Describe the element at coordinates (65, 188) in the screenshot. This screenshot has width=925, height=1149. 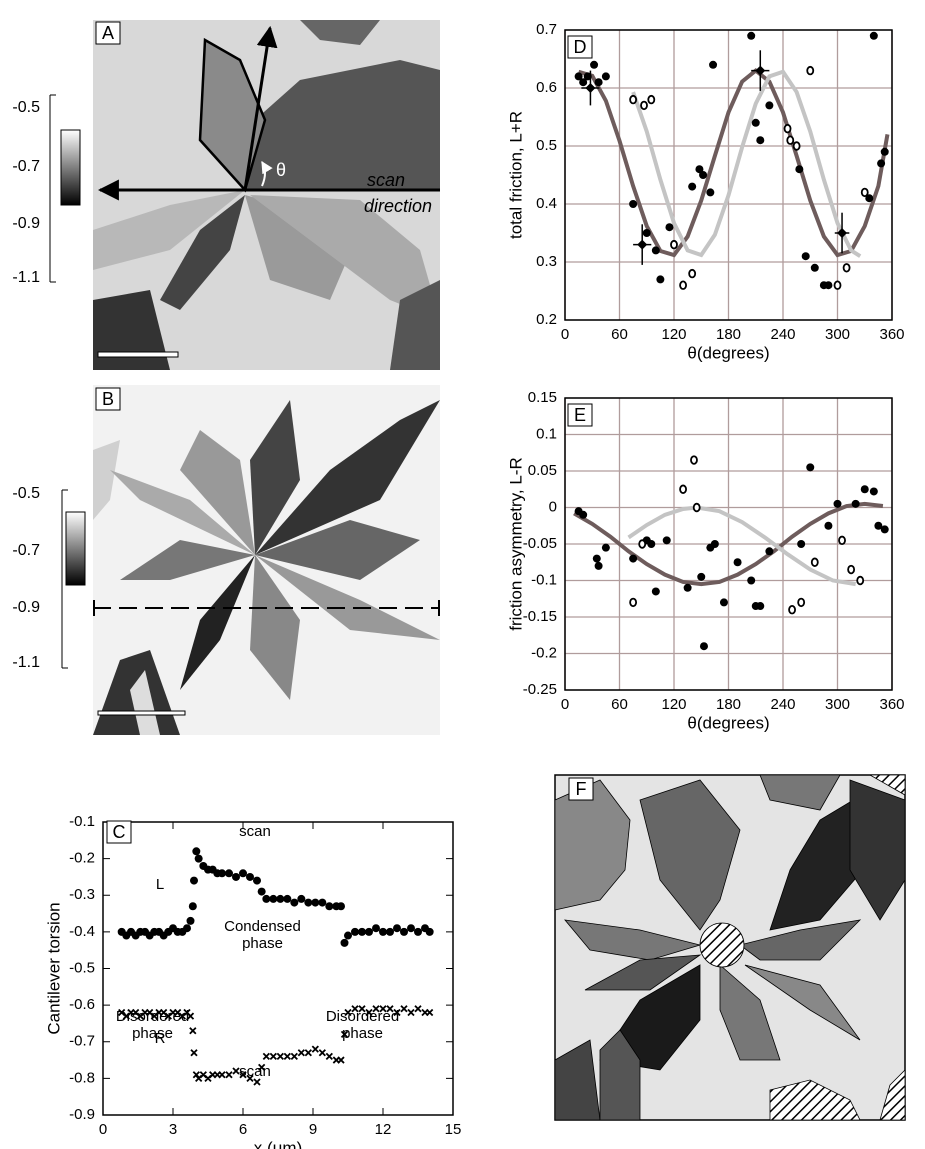
I see `colorbar-a` at that location.